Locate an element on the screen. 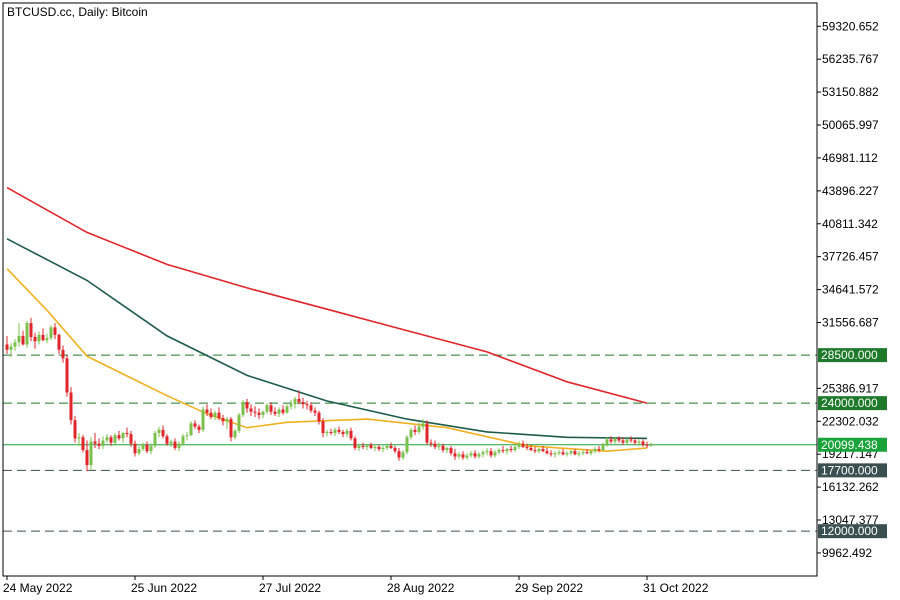 The width and height of the screenshot is (900, 600). y-tick-label: 37726.457 is located at coordinates (850, 257).